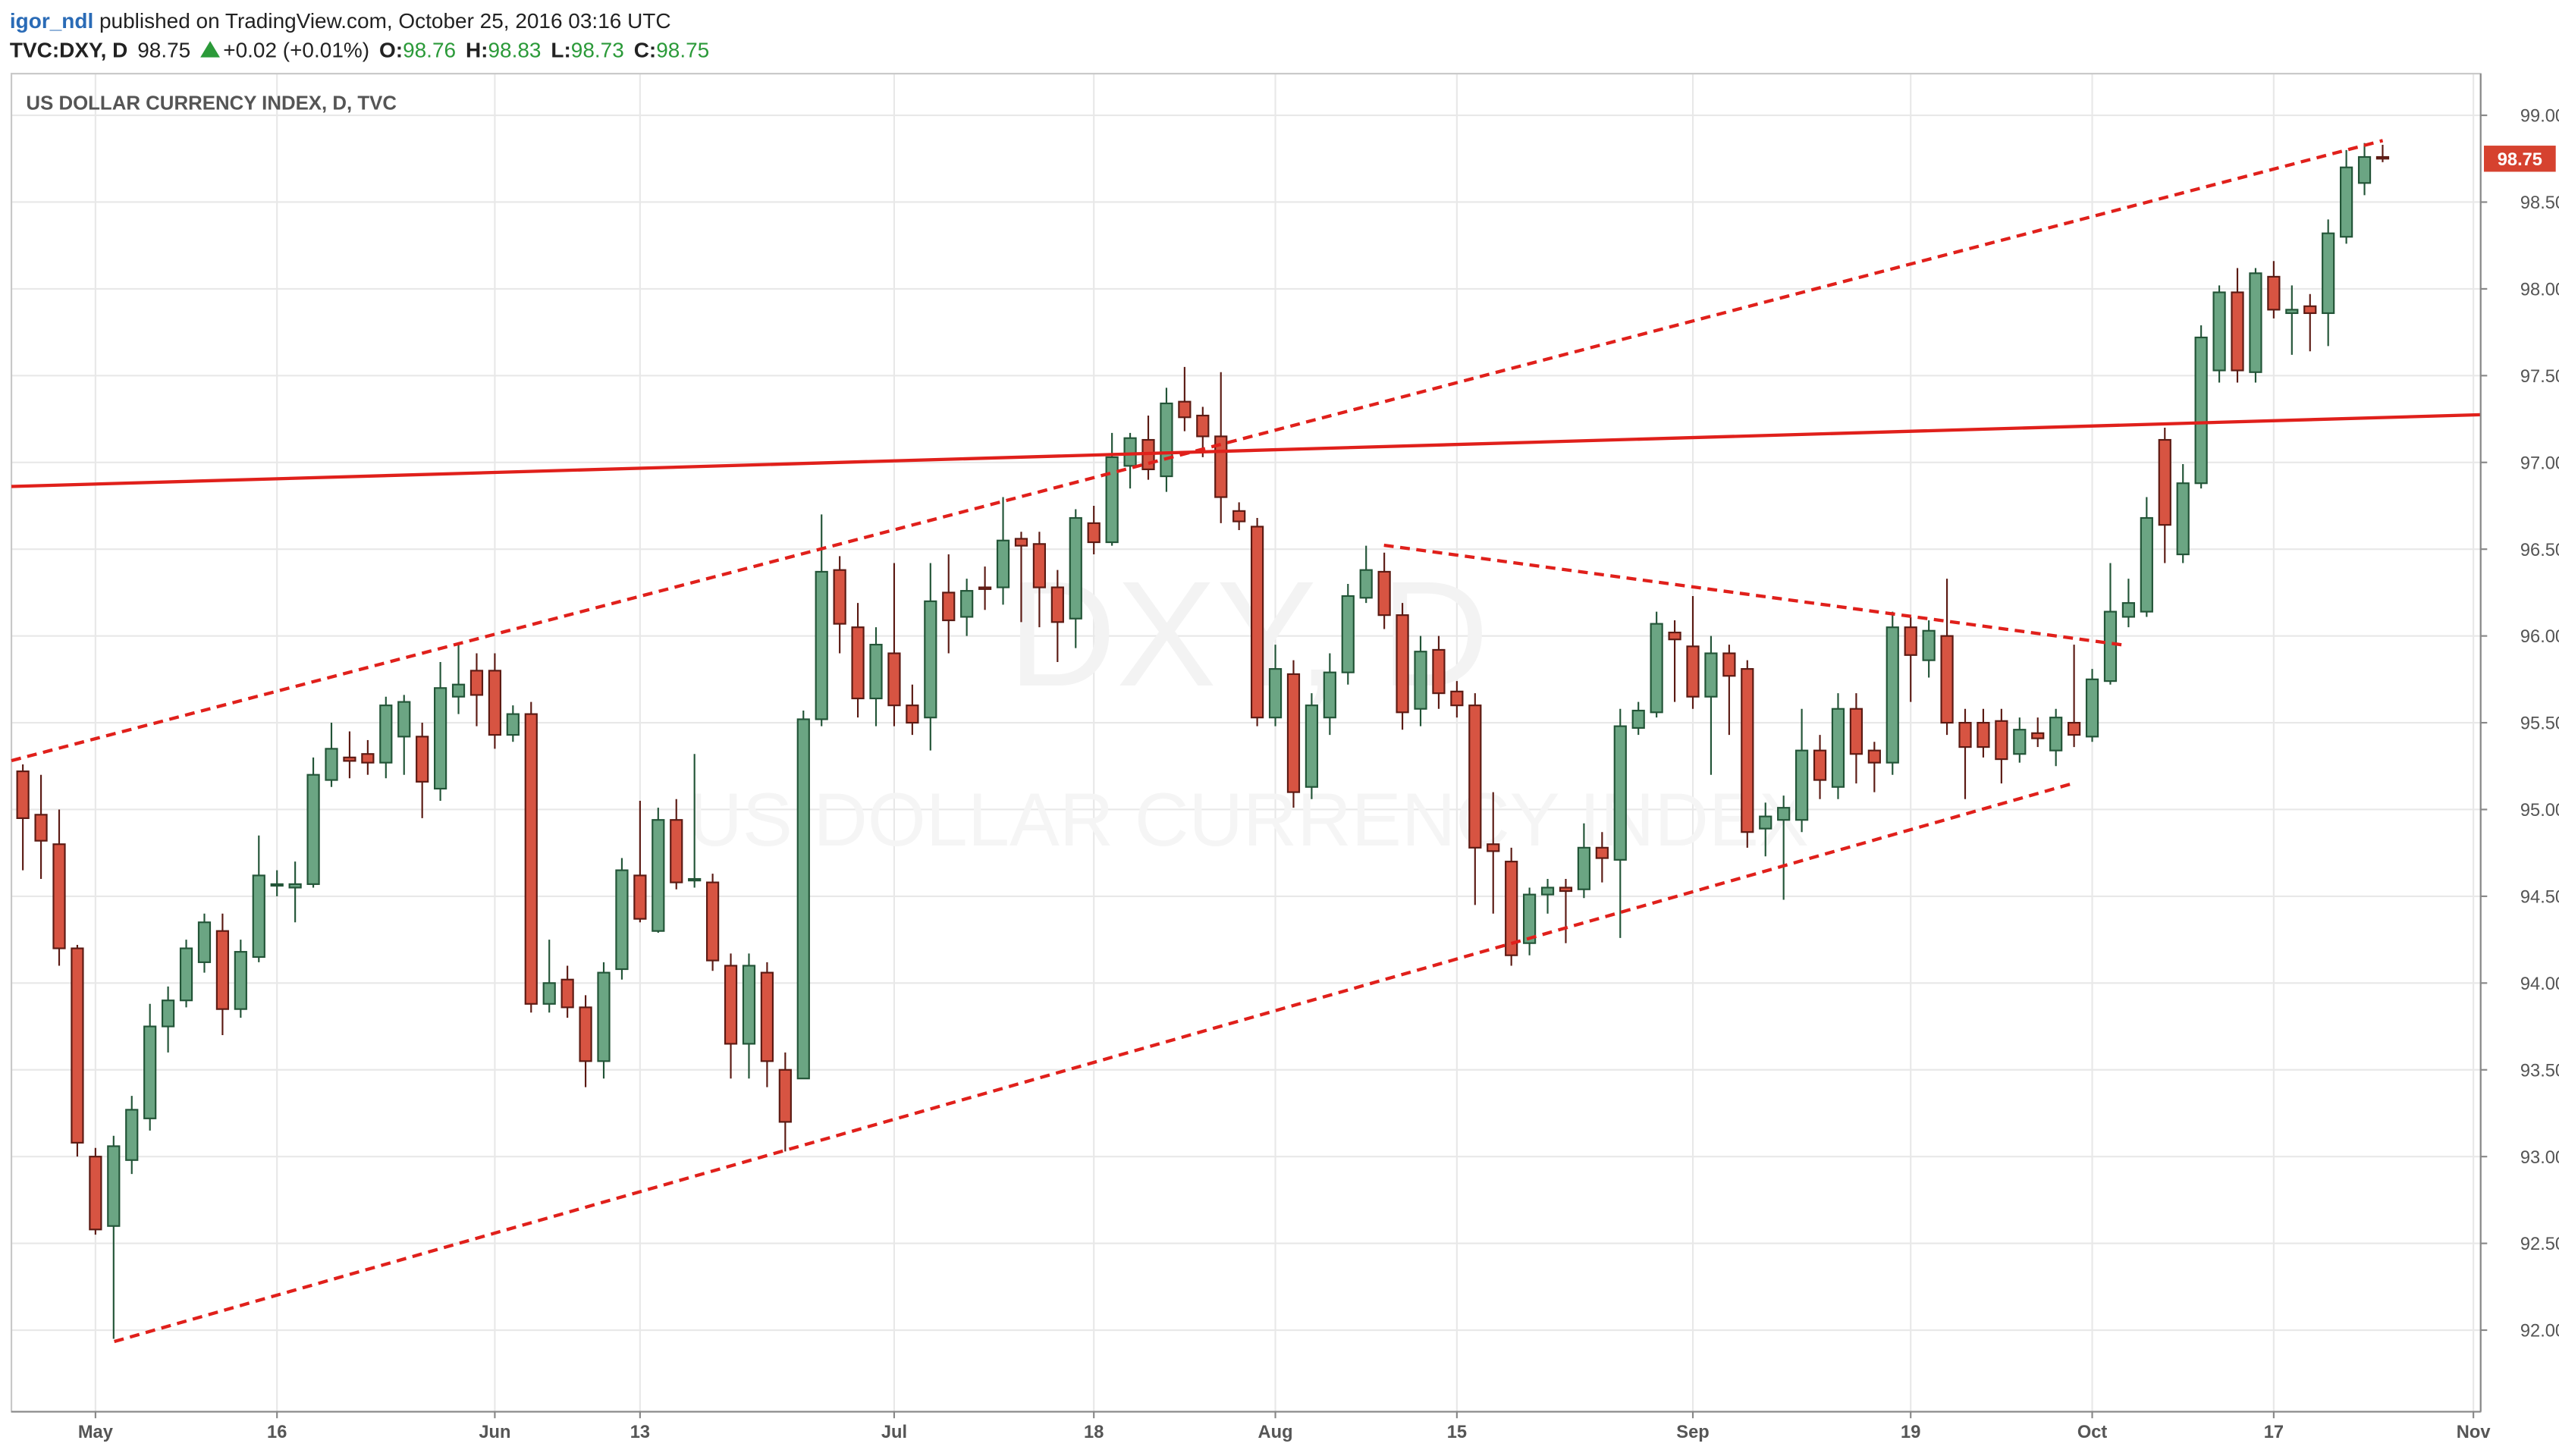 Image resolution: width=2559 pixels, height=1456 pixels. What do you see at coordinates (2092, 1432) in the screenshot?
I see `x-tick-label: Oct` at bounding box center [2092, 1432].